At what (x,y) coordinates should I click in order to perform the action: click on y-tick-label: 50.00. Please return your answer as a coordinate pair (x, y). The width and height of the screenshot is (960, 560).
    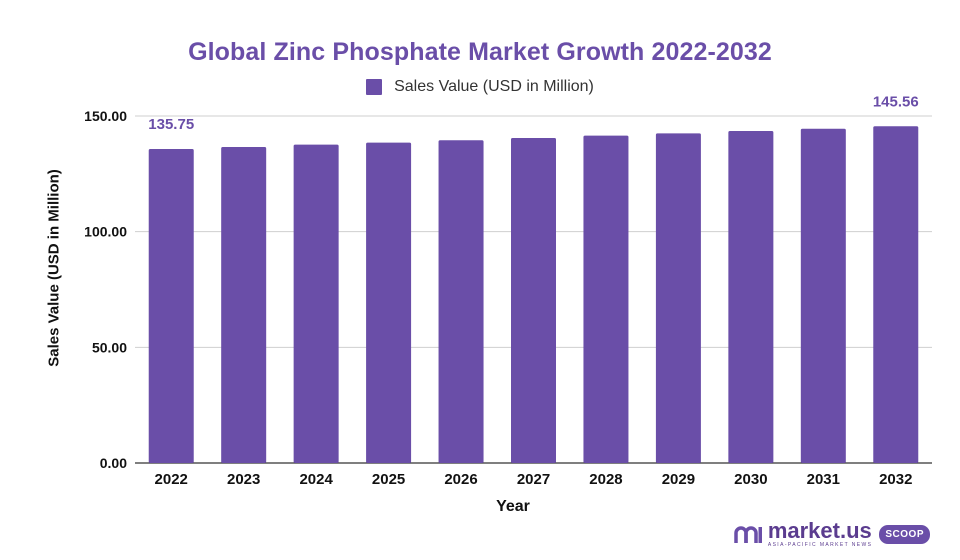
    Looking at the image, I should click on (109, 347).